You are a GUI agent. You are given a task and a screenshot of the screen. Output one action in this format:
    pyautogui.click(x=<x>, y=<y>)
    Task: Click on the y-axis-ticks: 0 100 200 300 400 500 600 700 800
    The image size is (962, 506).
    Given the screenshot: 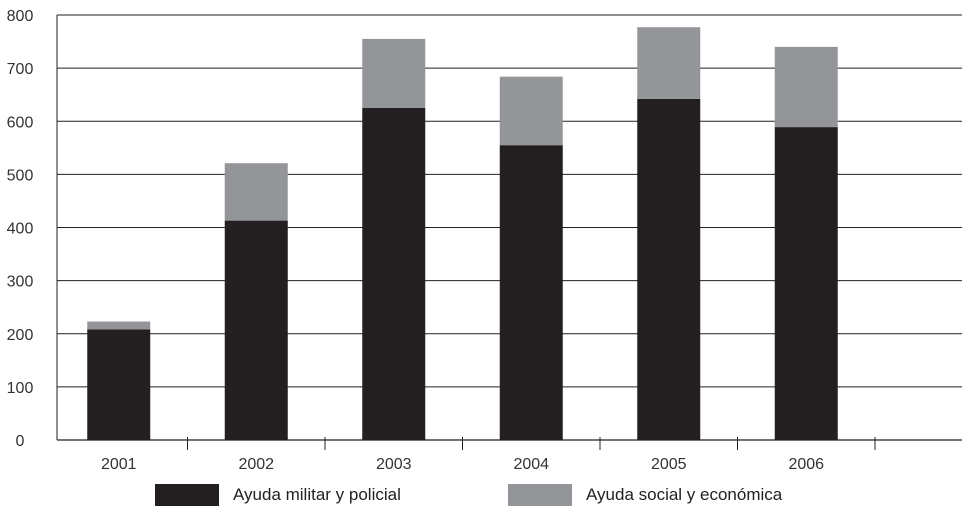 What is the action you would take?
    pyautogui.click(x=20, y=229)
    